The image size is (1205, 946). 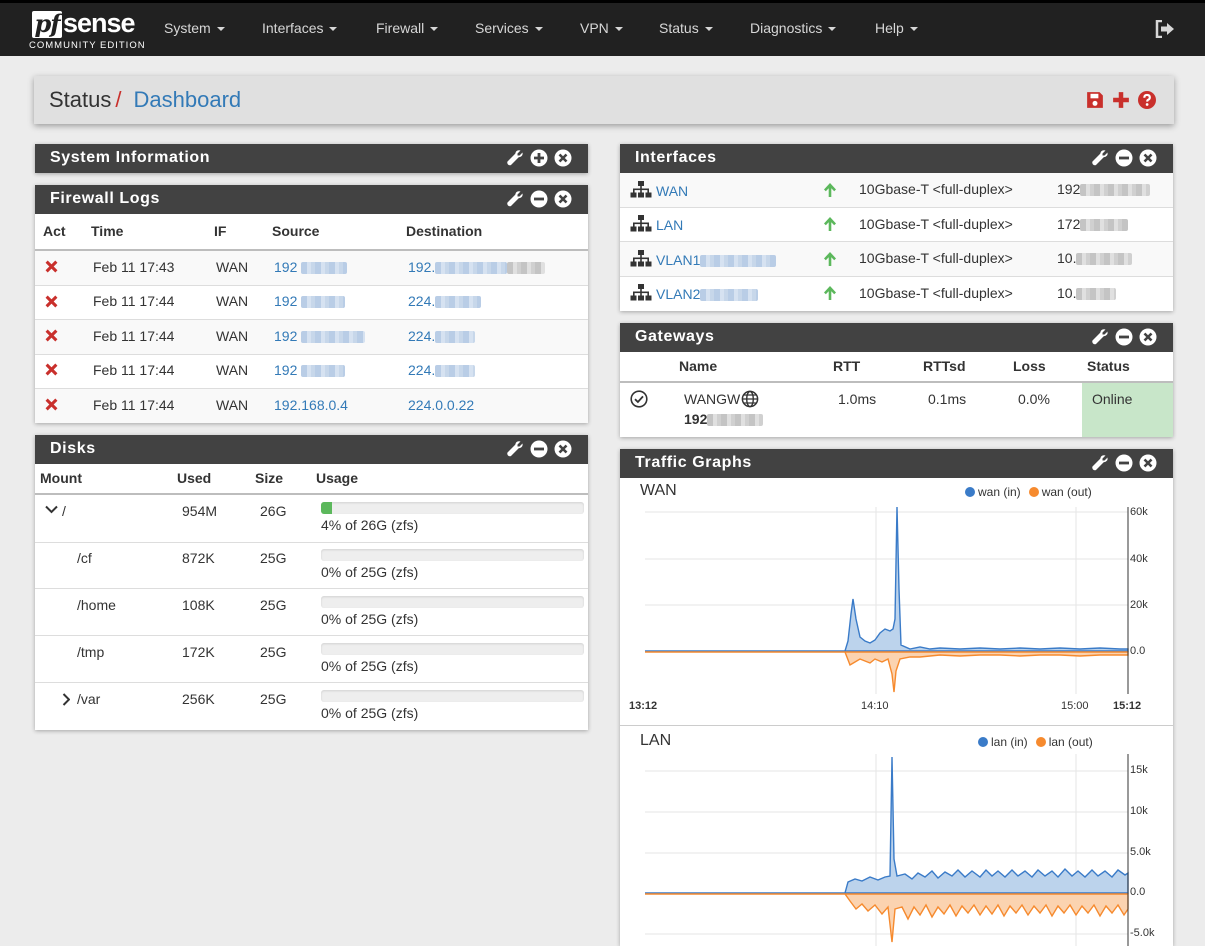 What do you see at coordinates (444, 231) in the screenshot?
I see `column-header-destination: Destination` at bounding box center [444, 231].